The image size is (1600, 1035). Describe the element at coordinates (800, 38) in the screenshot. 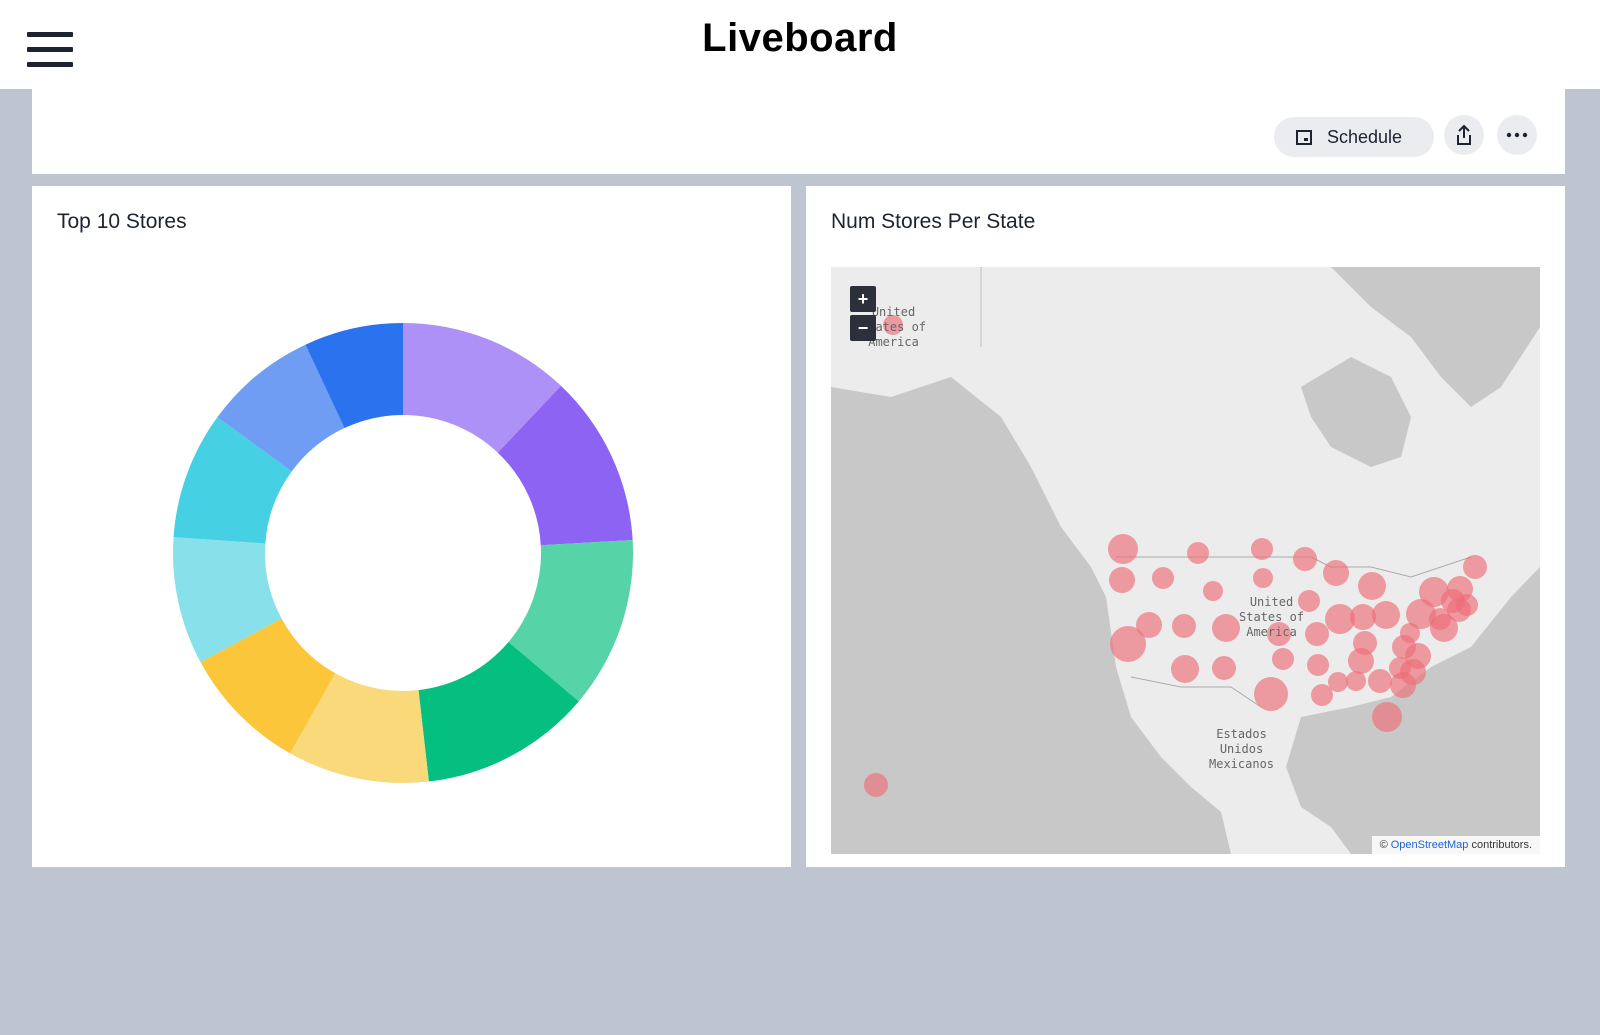

I see `page-title: Liveboard` at that location.